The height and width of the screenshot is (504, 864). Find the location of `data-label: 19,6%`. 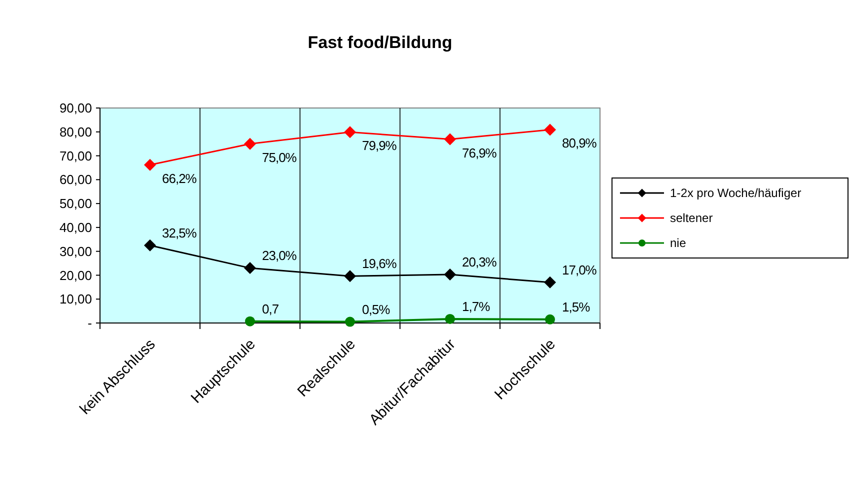

data-label: 19,6% is located at coordinates (380, 264).